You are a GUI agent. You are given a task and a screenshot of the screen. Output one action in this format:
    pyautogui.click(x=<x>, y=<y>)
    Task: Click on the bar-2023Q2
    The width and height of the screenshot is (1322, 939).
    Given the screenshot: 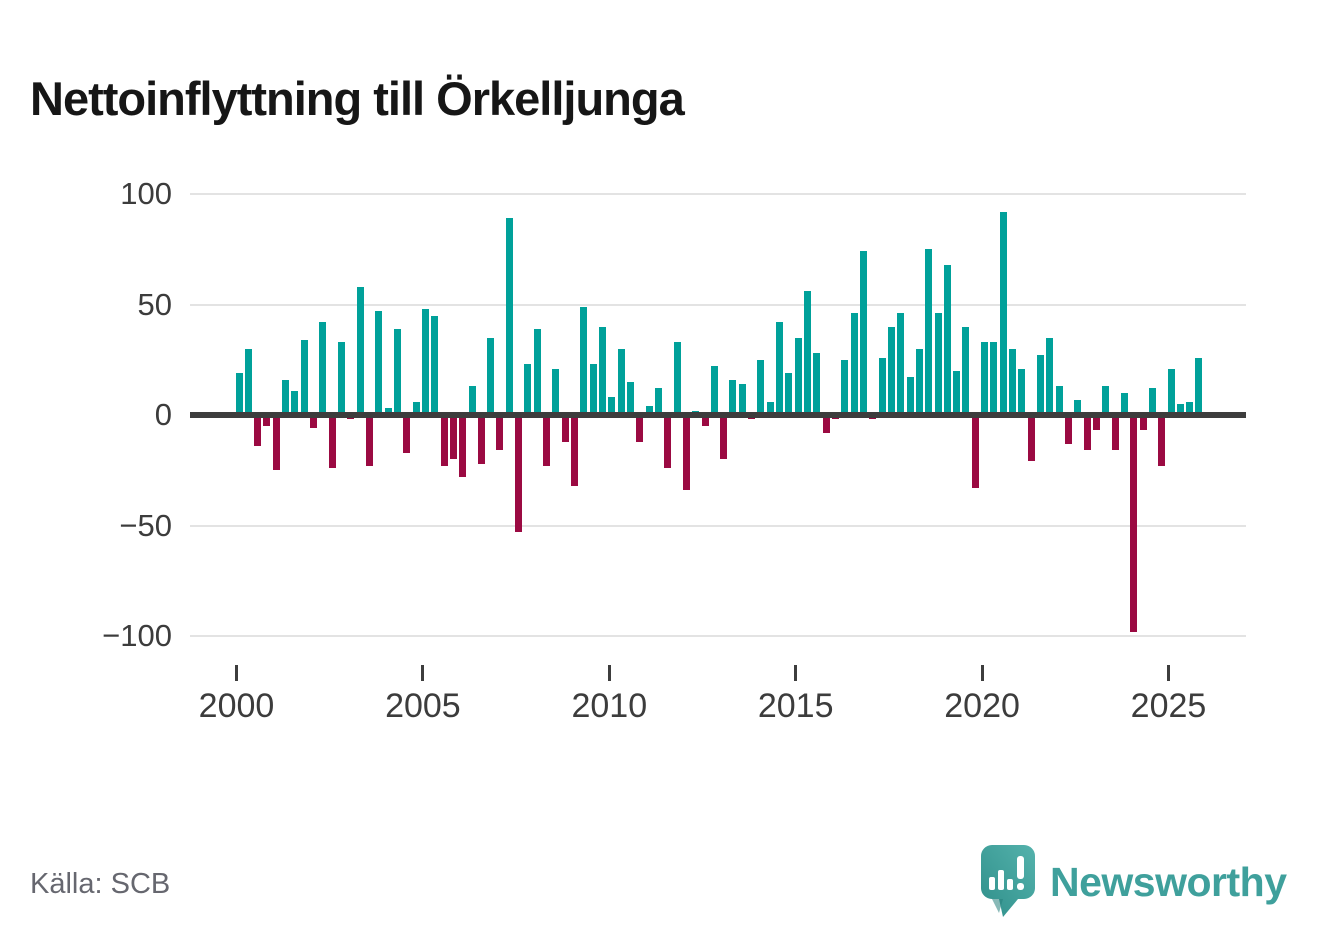 What is the action you would take?
    pyautogui.click(x=1106, y=400)
    